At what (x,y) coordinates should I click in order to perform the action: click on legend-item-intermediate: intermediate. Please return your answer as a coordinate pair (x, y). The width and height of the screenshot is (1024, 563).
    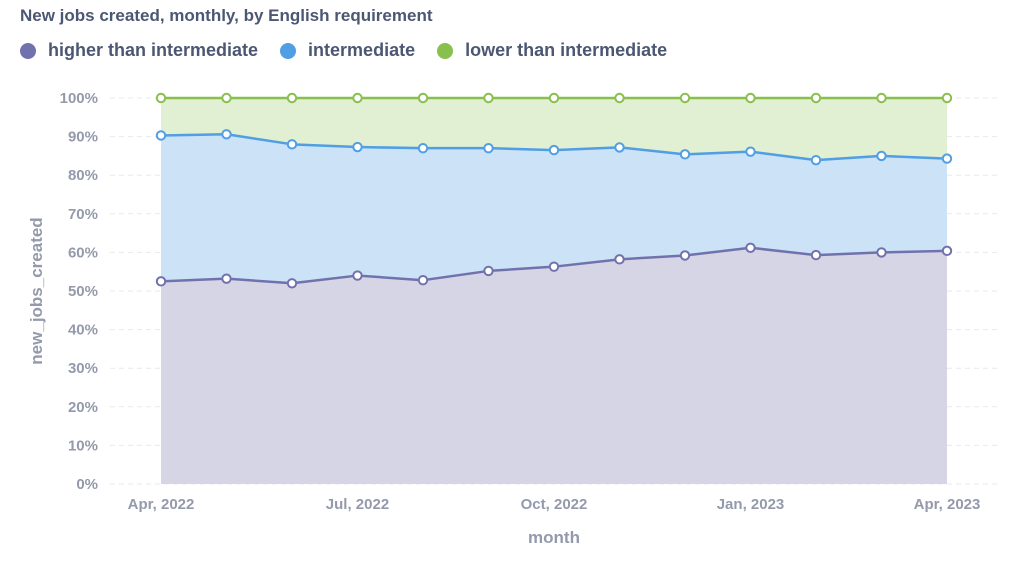
    Looking at the image, I should click on (347, 50).